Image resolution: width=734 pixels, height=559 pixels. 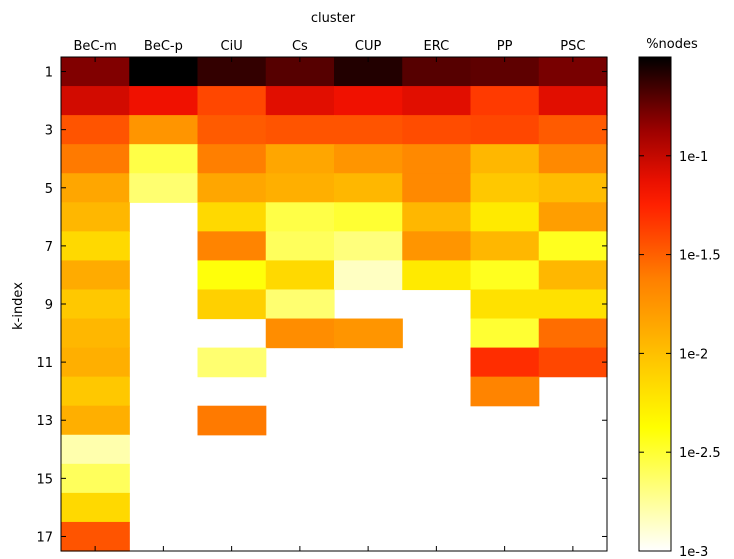 What do you see at coordinates (94, 46) in the screenshot?
I see `x-tick-label: BeC-m` at bounding box center [94, 46].